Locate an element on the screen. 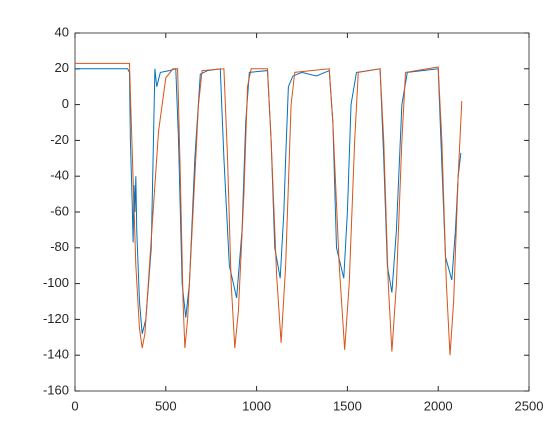  y-tick-label: -60 is located at coordinates (59, 210).